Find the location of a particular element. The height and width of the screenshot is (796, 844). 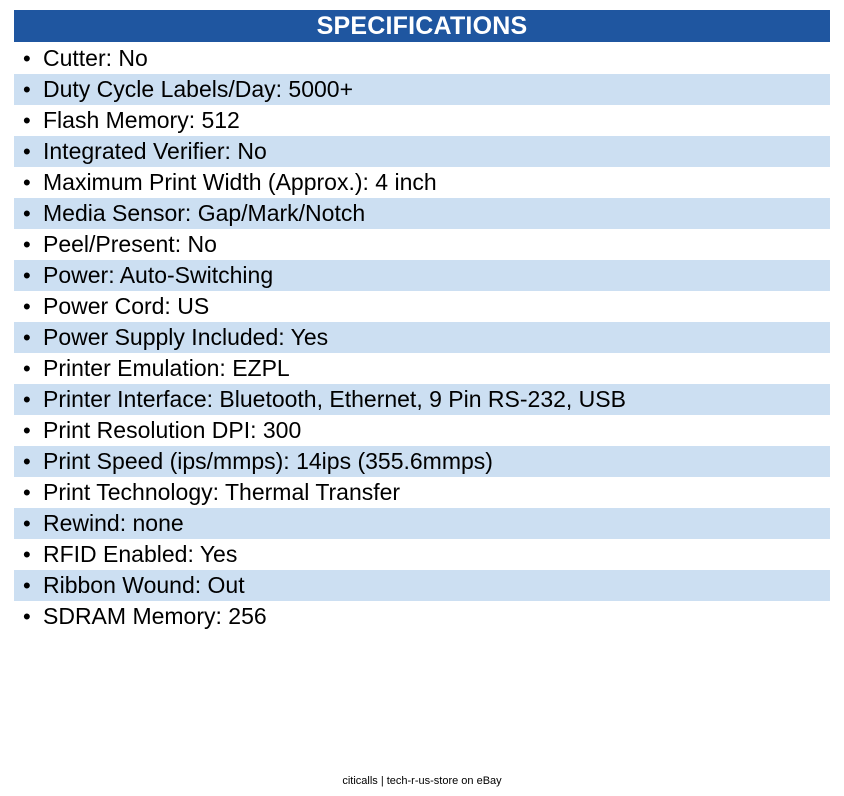

spec-row: • Power Supply Included: Yes is located at coordinates (422, 337).